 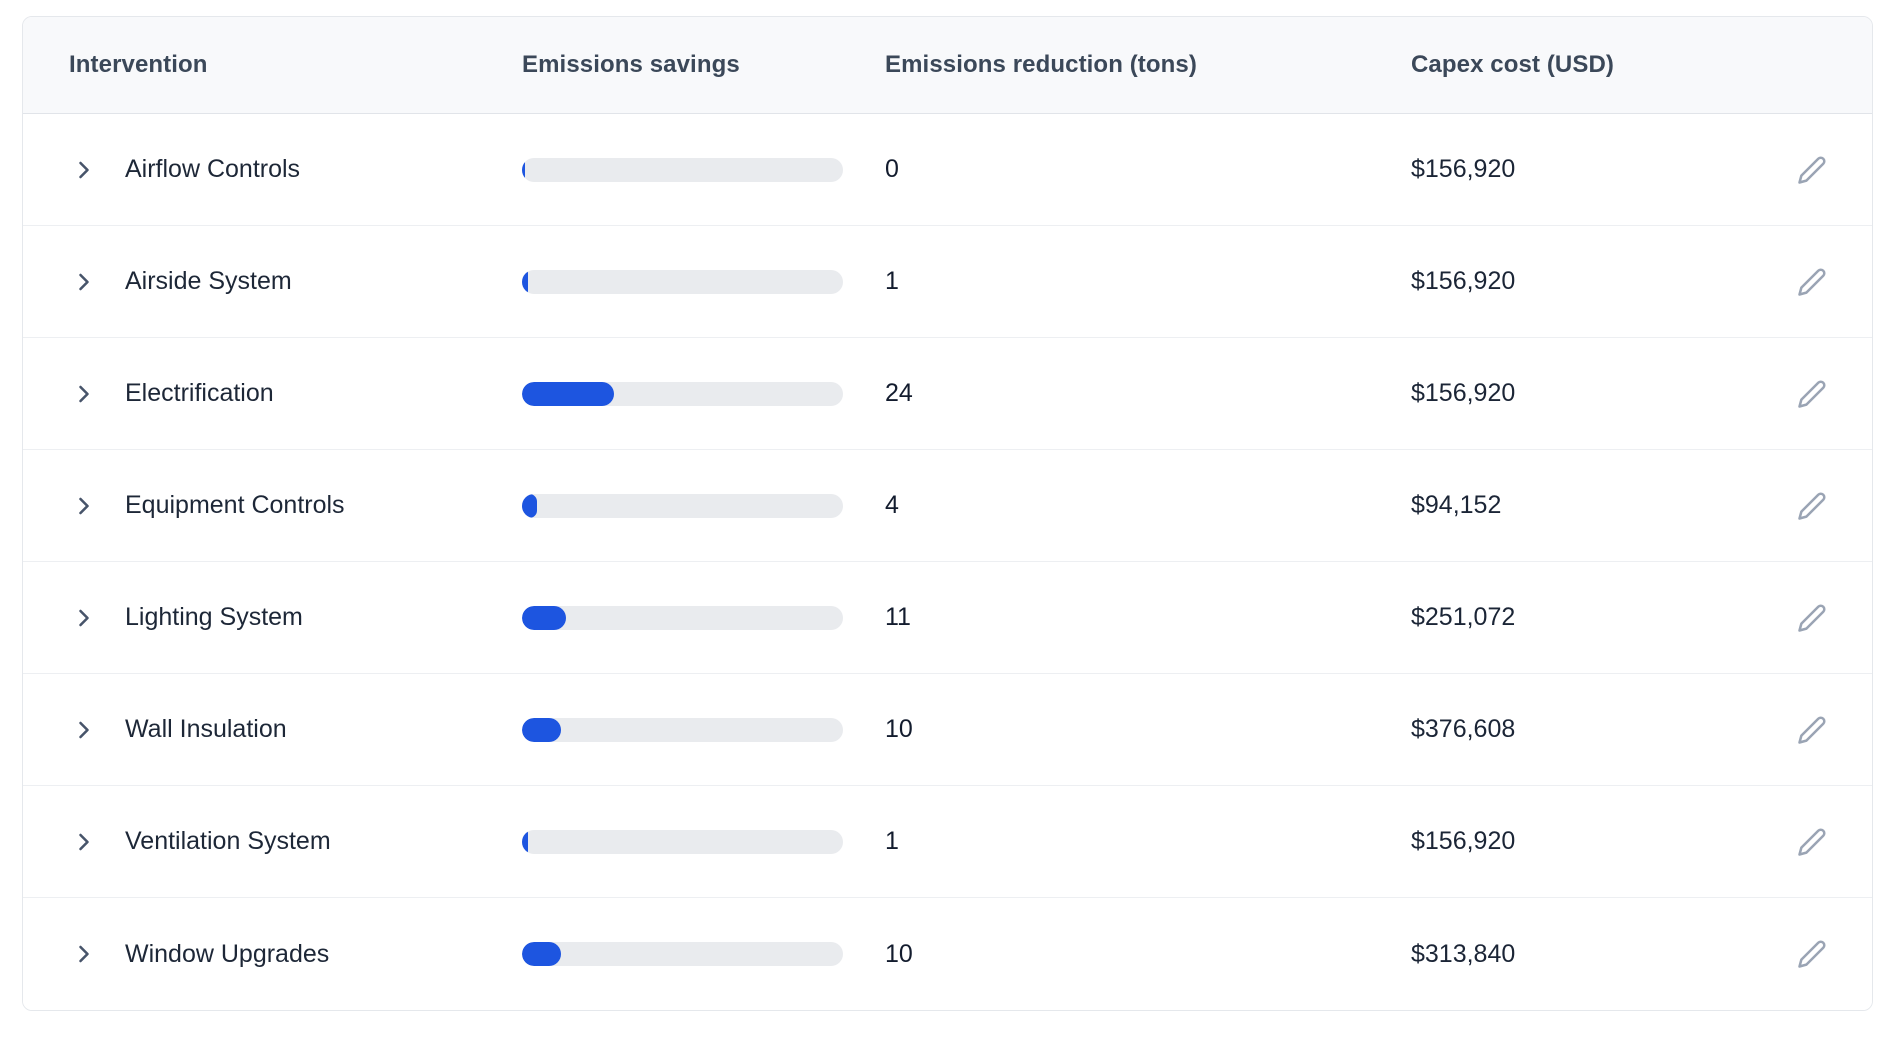 I want to click on column-header-intervention: Intervention, so click(x=138, y=64).